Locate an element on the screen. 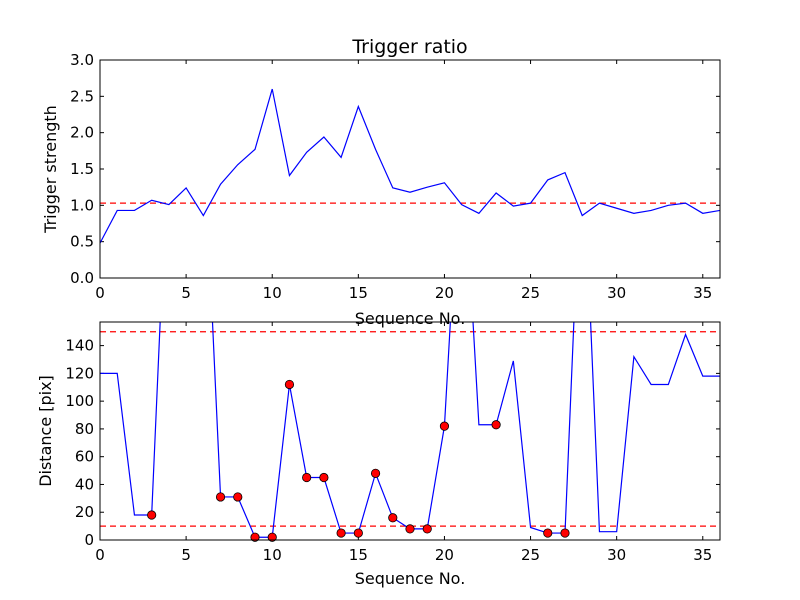 The height and width of the screenshot is (600, 800). y-axis-label: Trigger strength is located at coordinates (50, 169).